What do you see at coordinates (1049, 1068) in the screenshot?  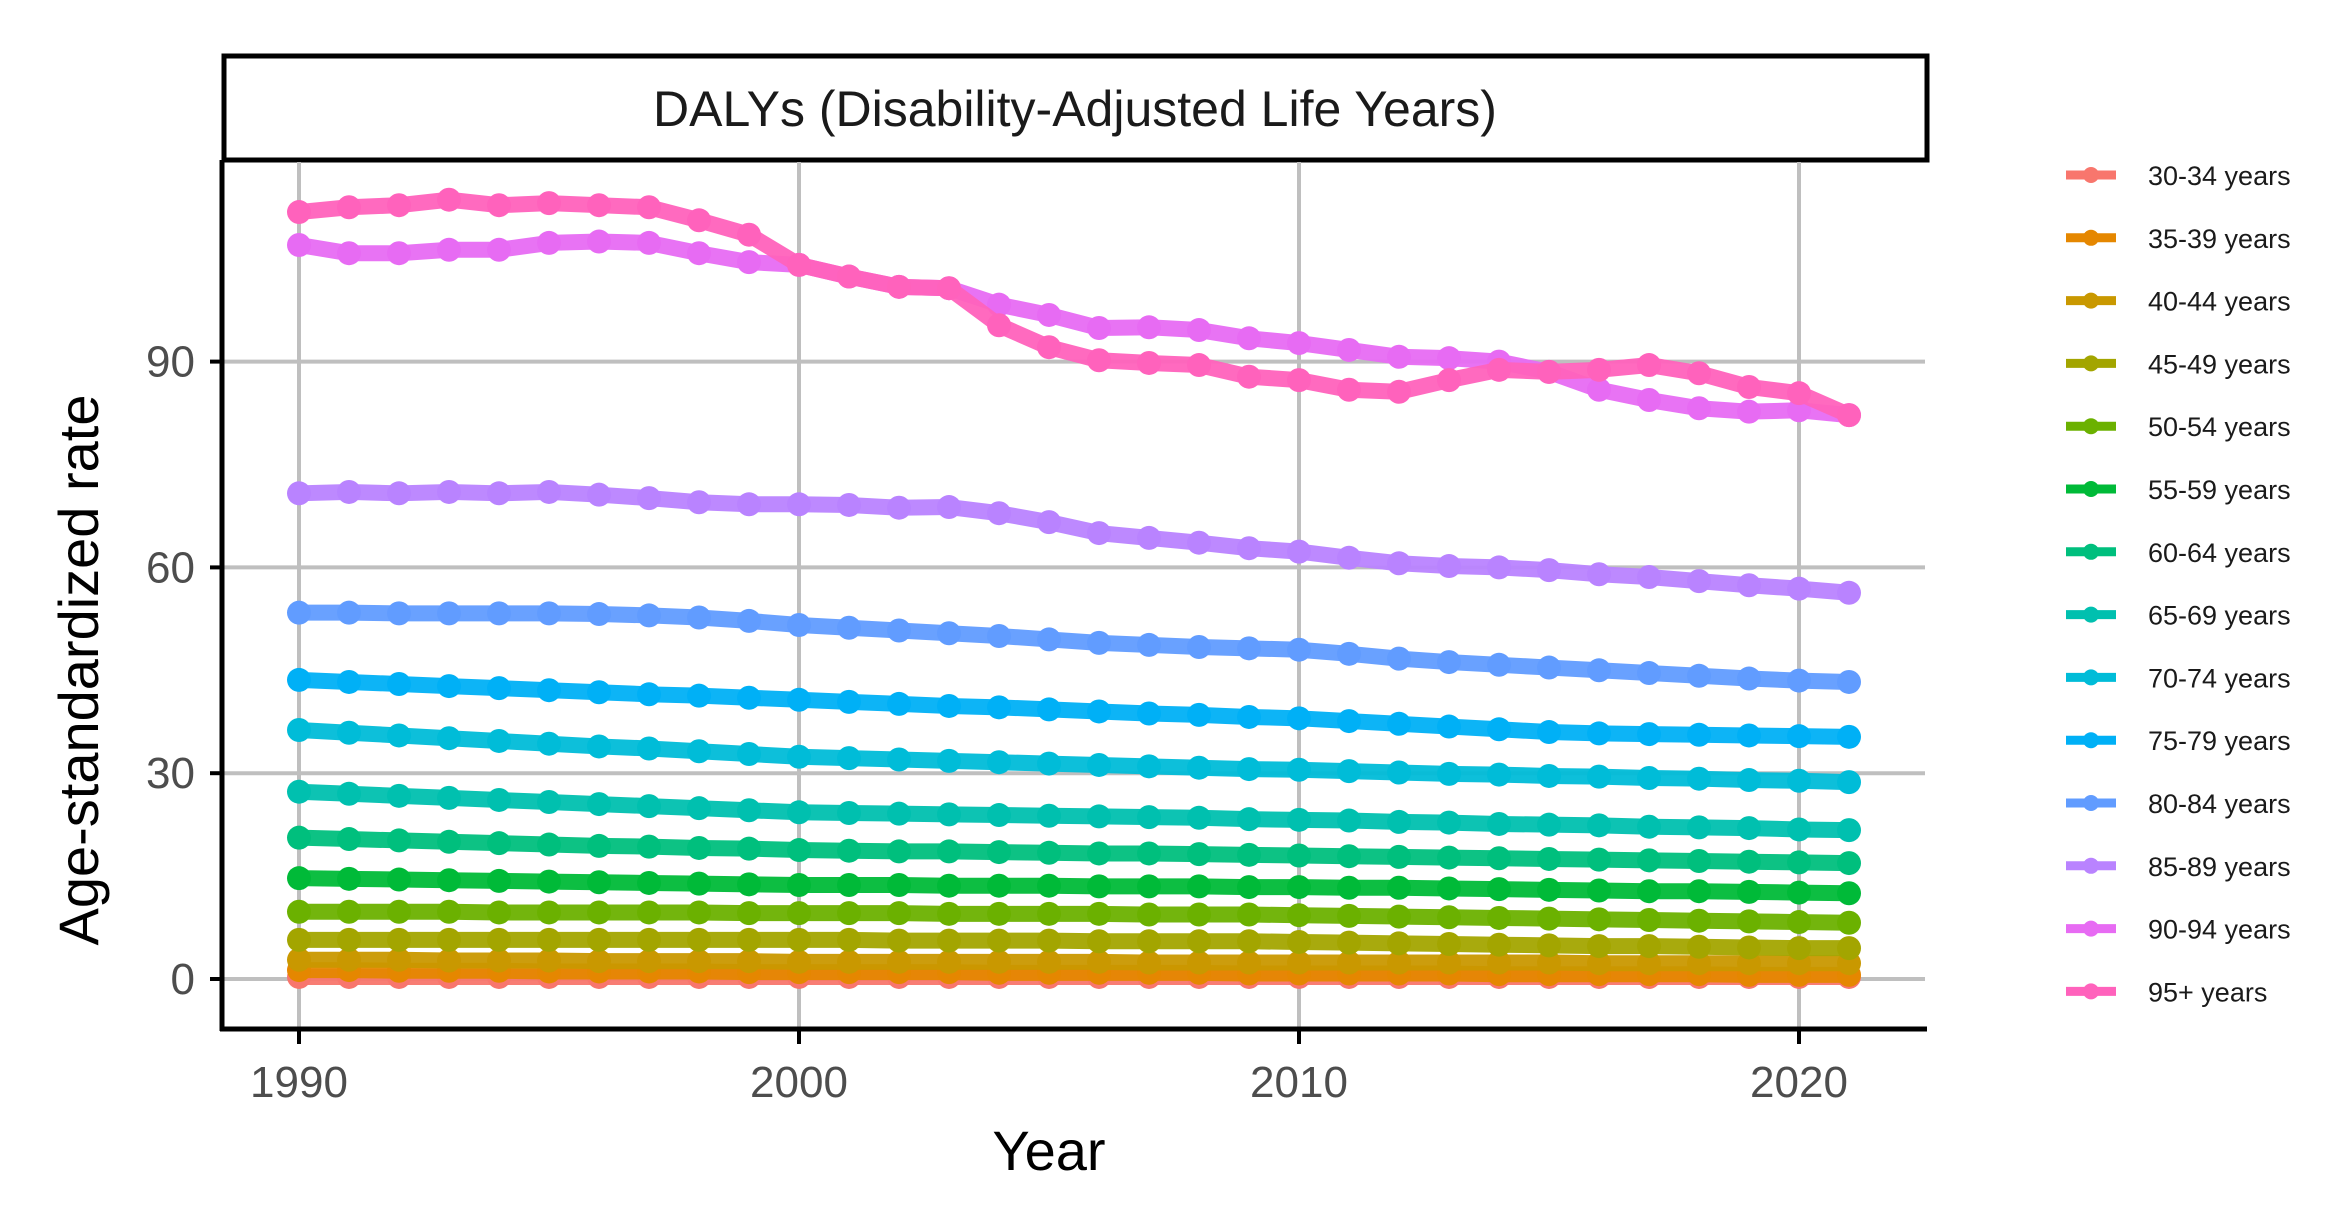 I see `x-axis-ticks: 1990 2000 2010 2020` at bounding box center [1049, 1068].